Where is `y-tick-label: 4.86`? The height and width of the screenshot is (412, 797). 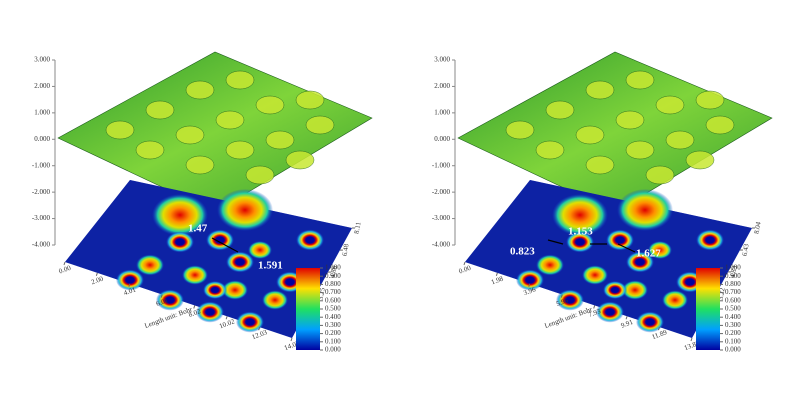 y-tick-label: 4.86 is located at coordinates (334, 272).